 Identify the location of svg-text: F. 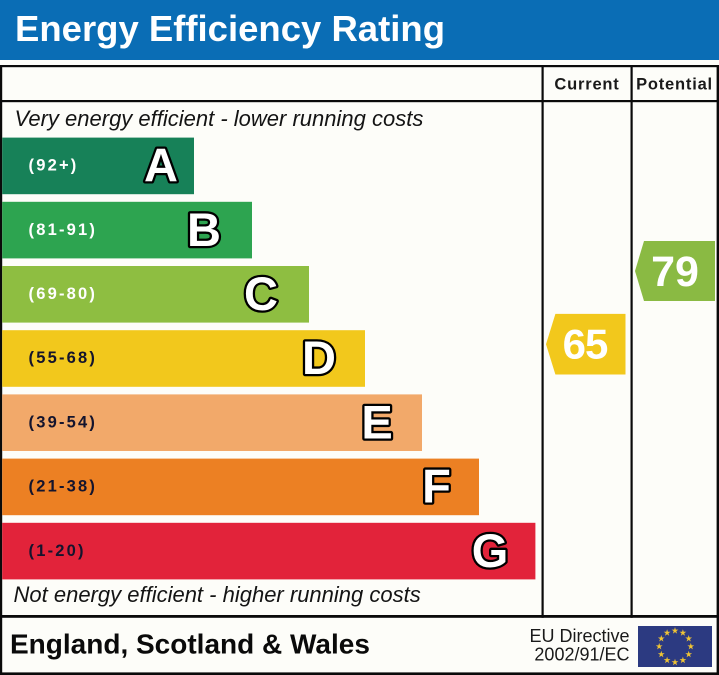
(436, 486).